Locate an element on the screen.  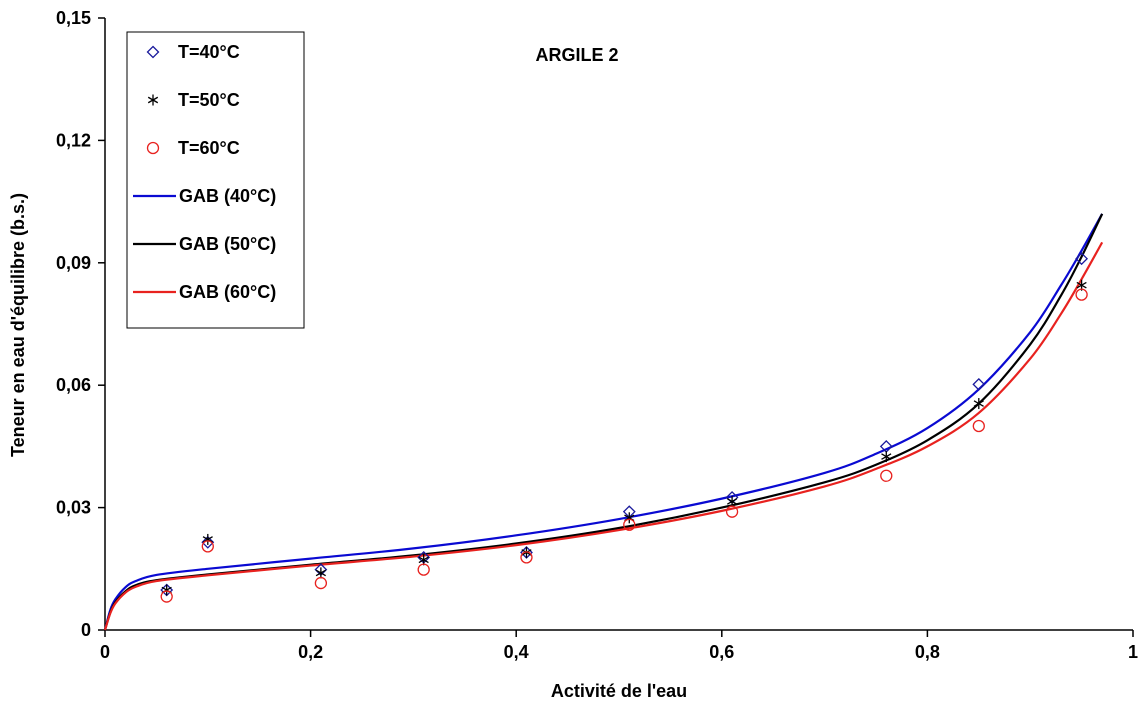
y-tick-label: 0,09 is located at coordinates (73, 263).